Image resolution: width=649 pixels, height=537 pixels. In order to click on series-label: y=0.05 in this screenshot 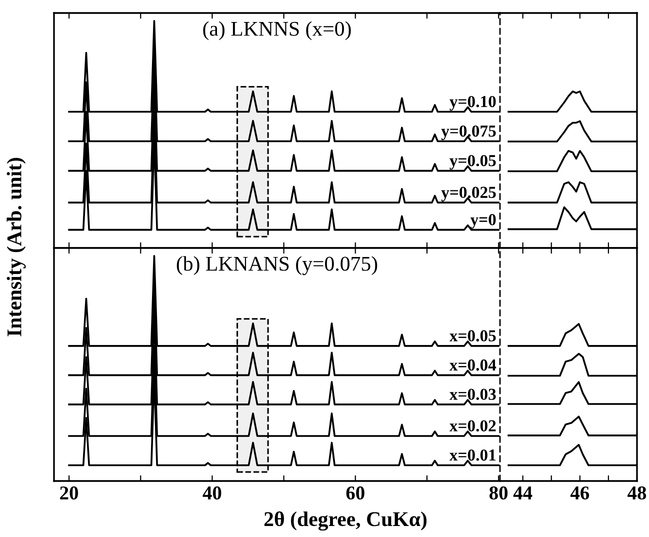, I will do `click(473, 162)`.